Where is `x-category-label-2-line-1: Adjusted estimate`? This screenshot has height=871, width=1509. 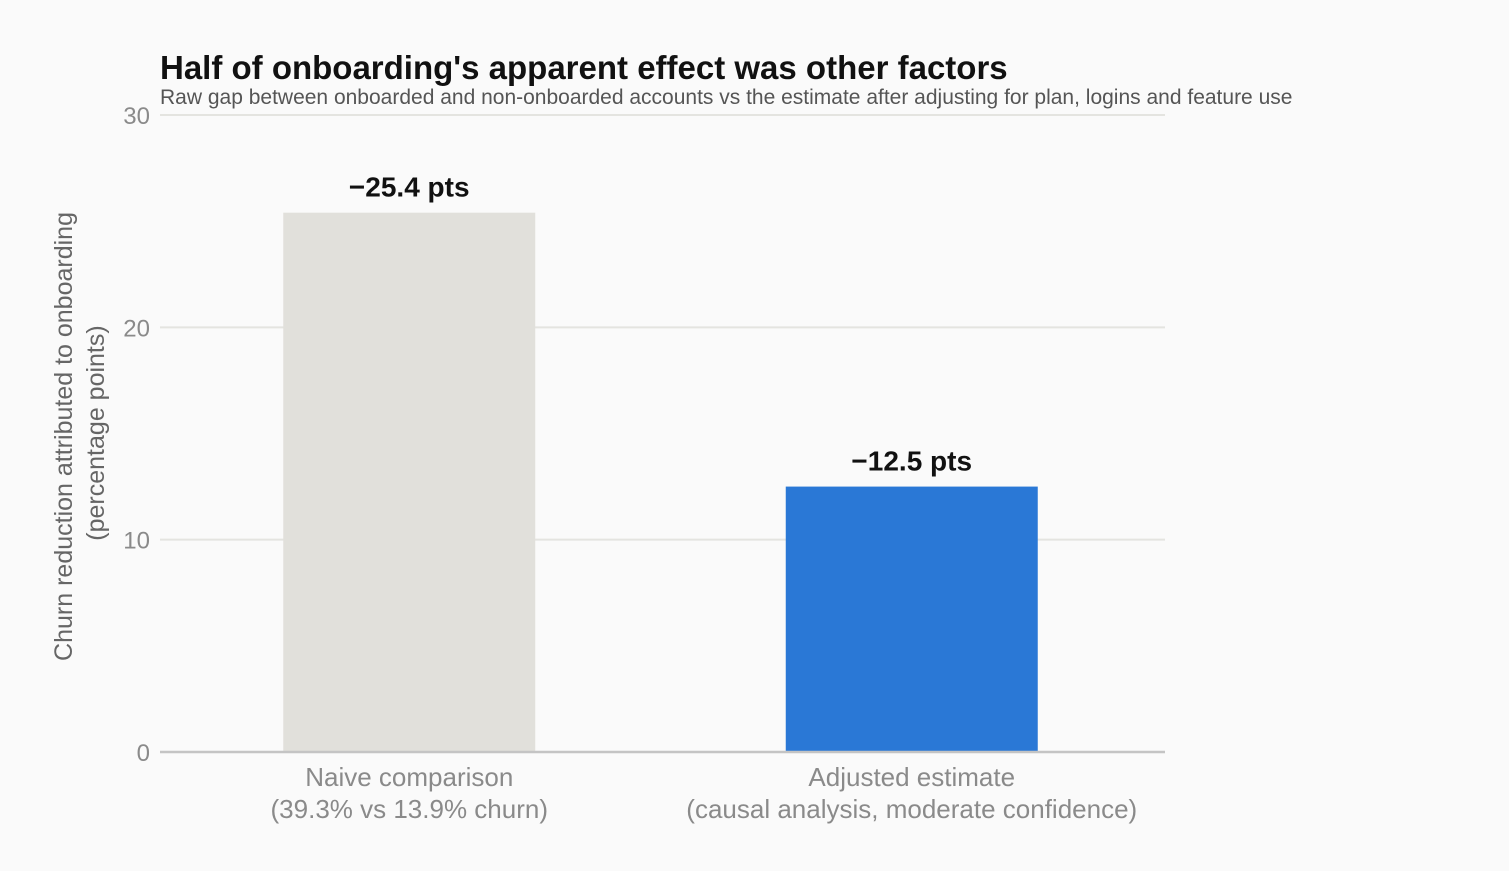 x-category-label-2-line-1: Adjusted estimate is located at coordinates (911, 777).